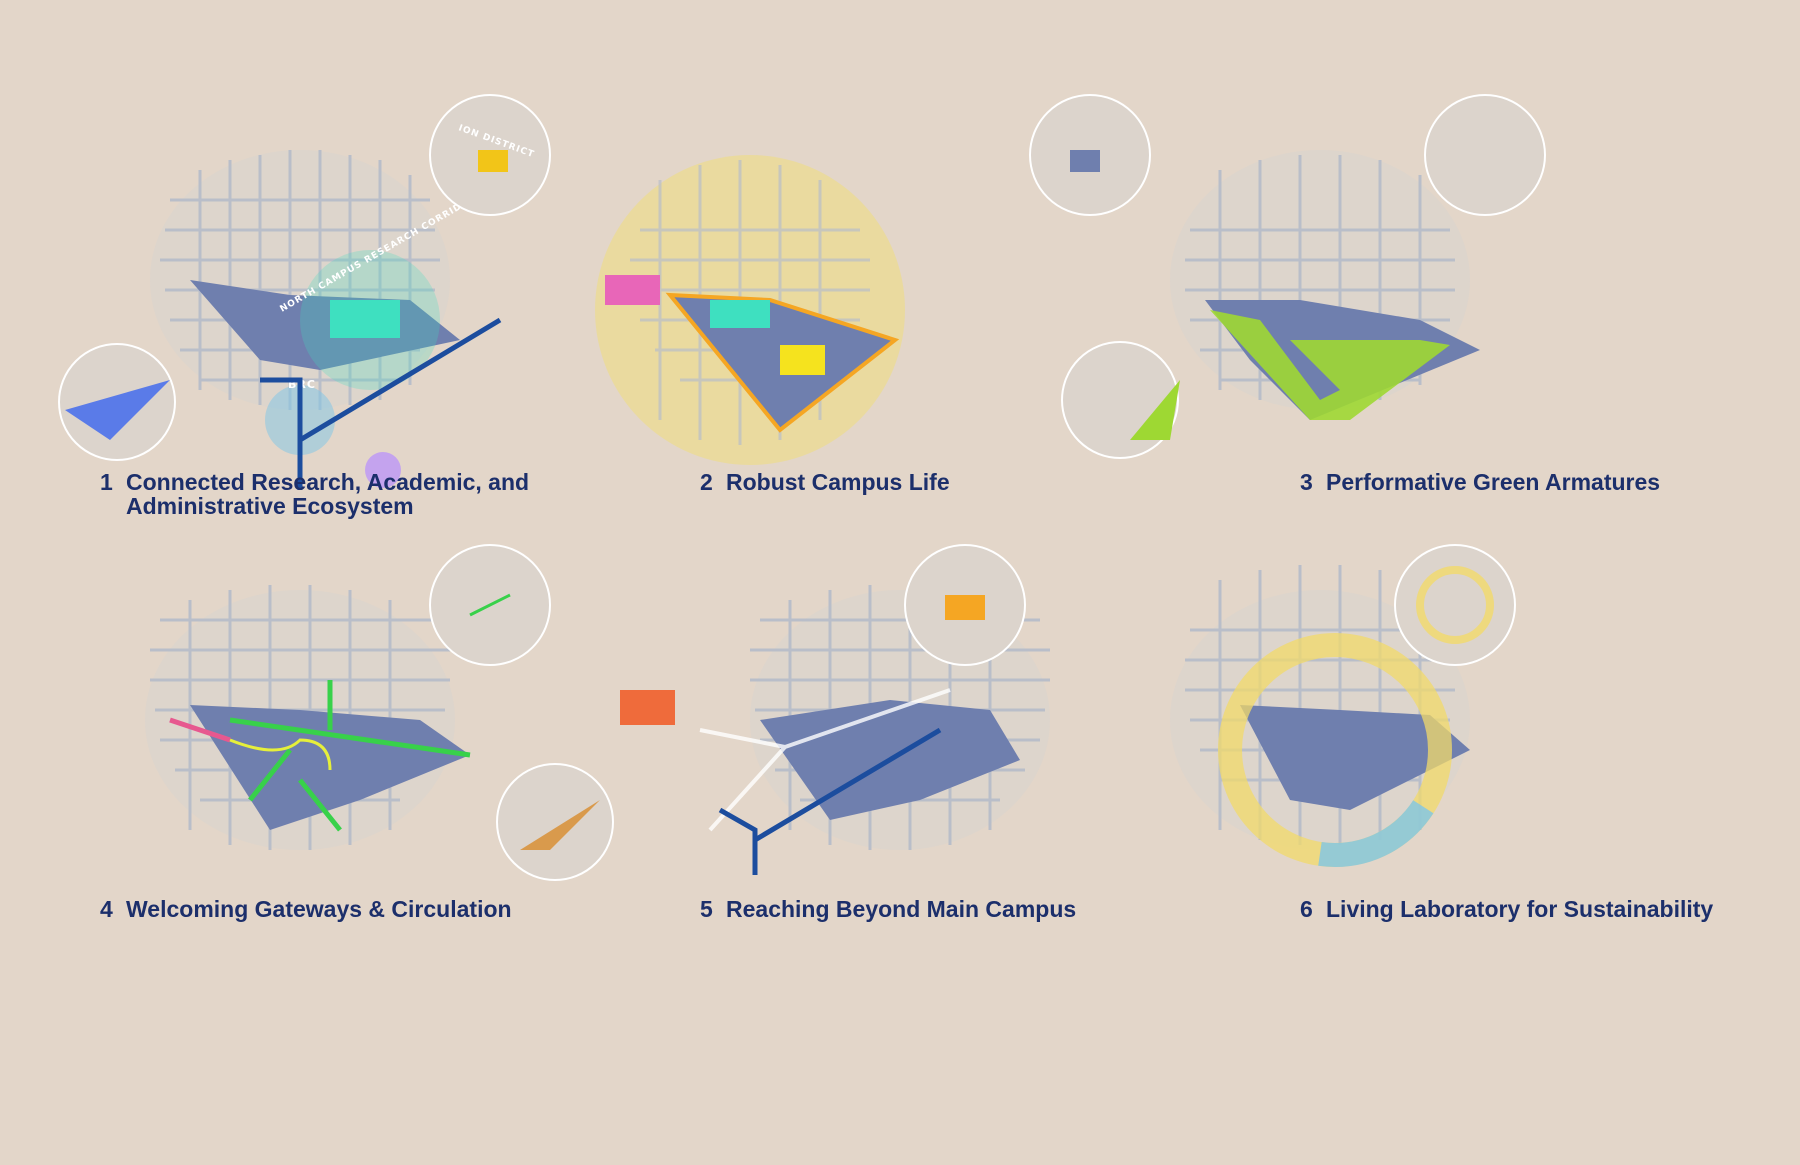 The width and height of the screenshot is (1800, 1165). What do you see at coordinates (647, 707) in the screenshot?
I see `orange-blocks` at bounding box center [647, 707].